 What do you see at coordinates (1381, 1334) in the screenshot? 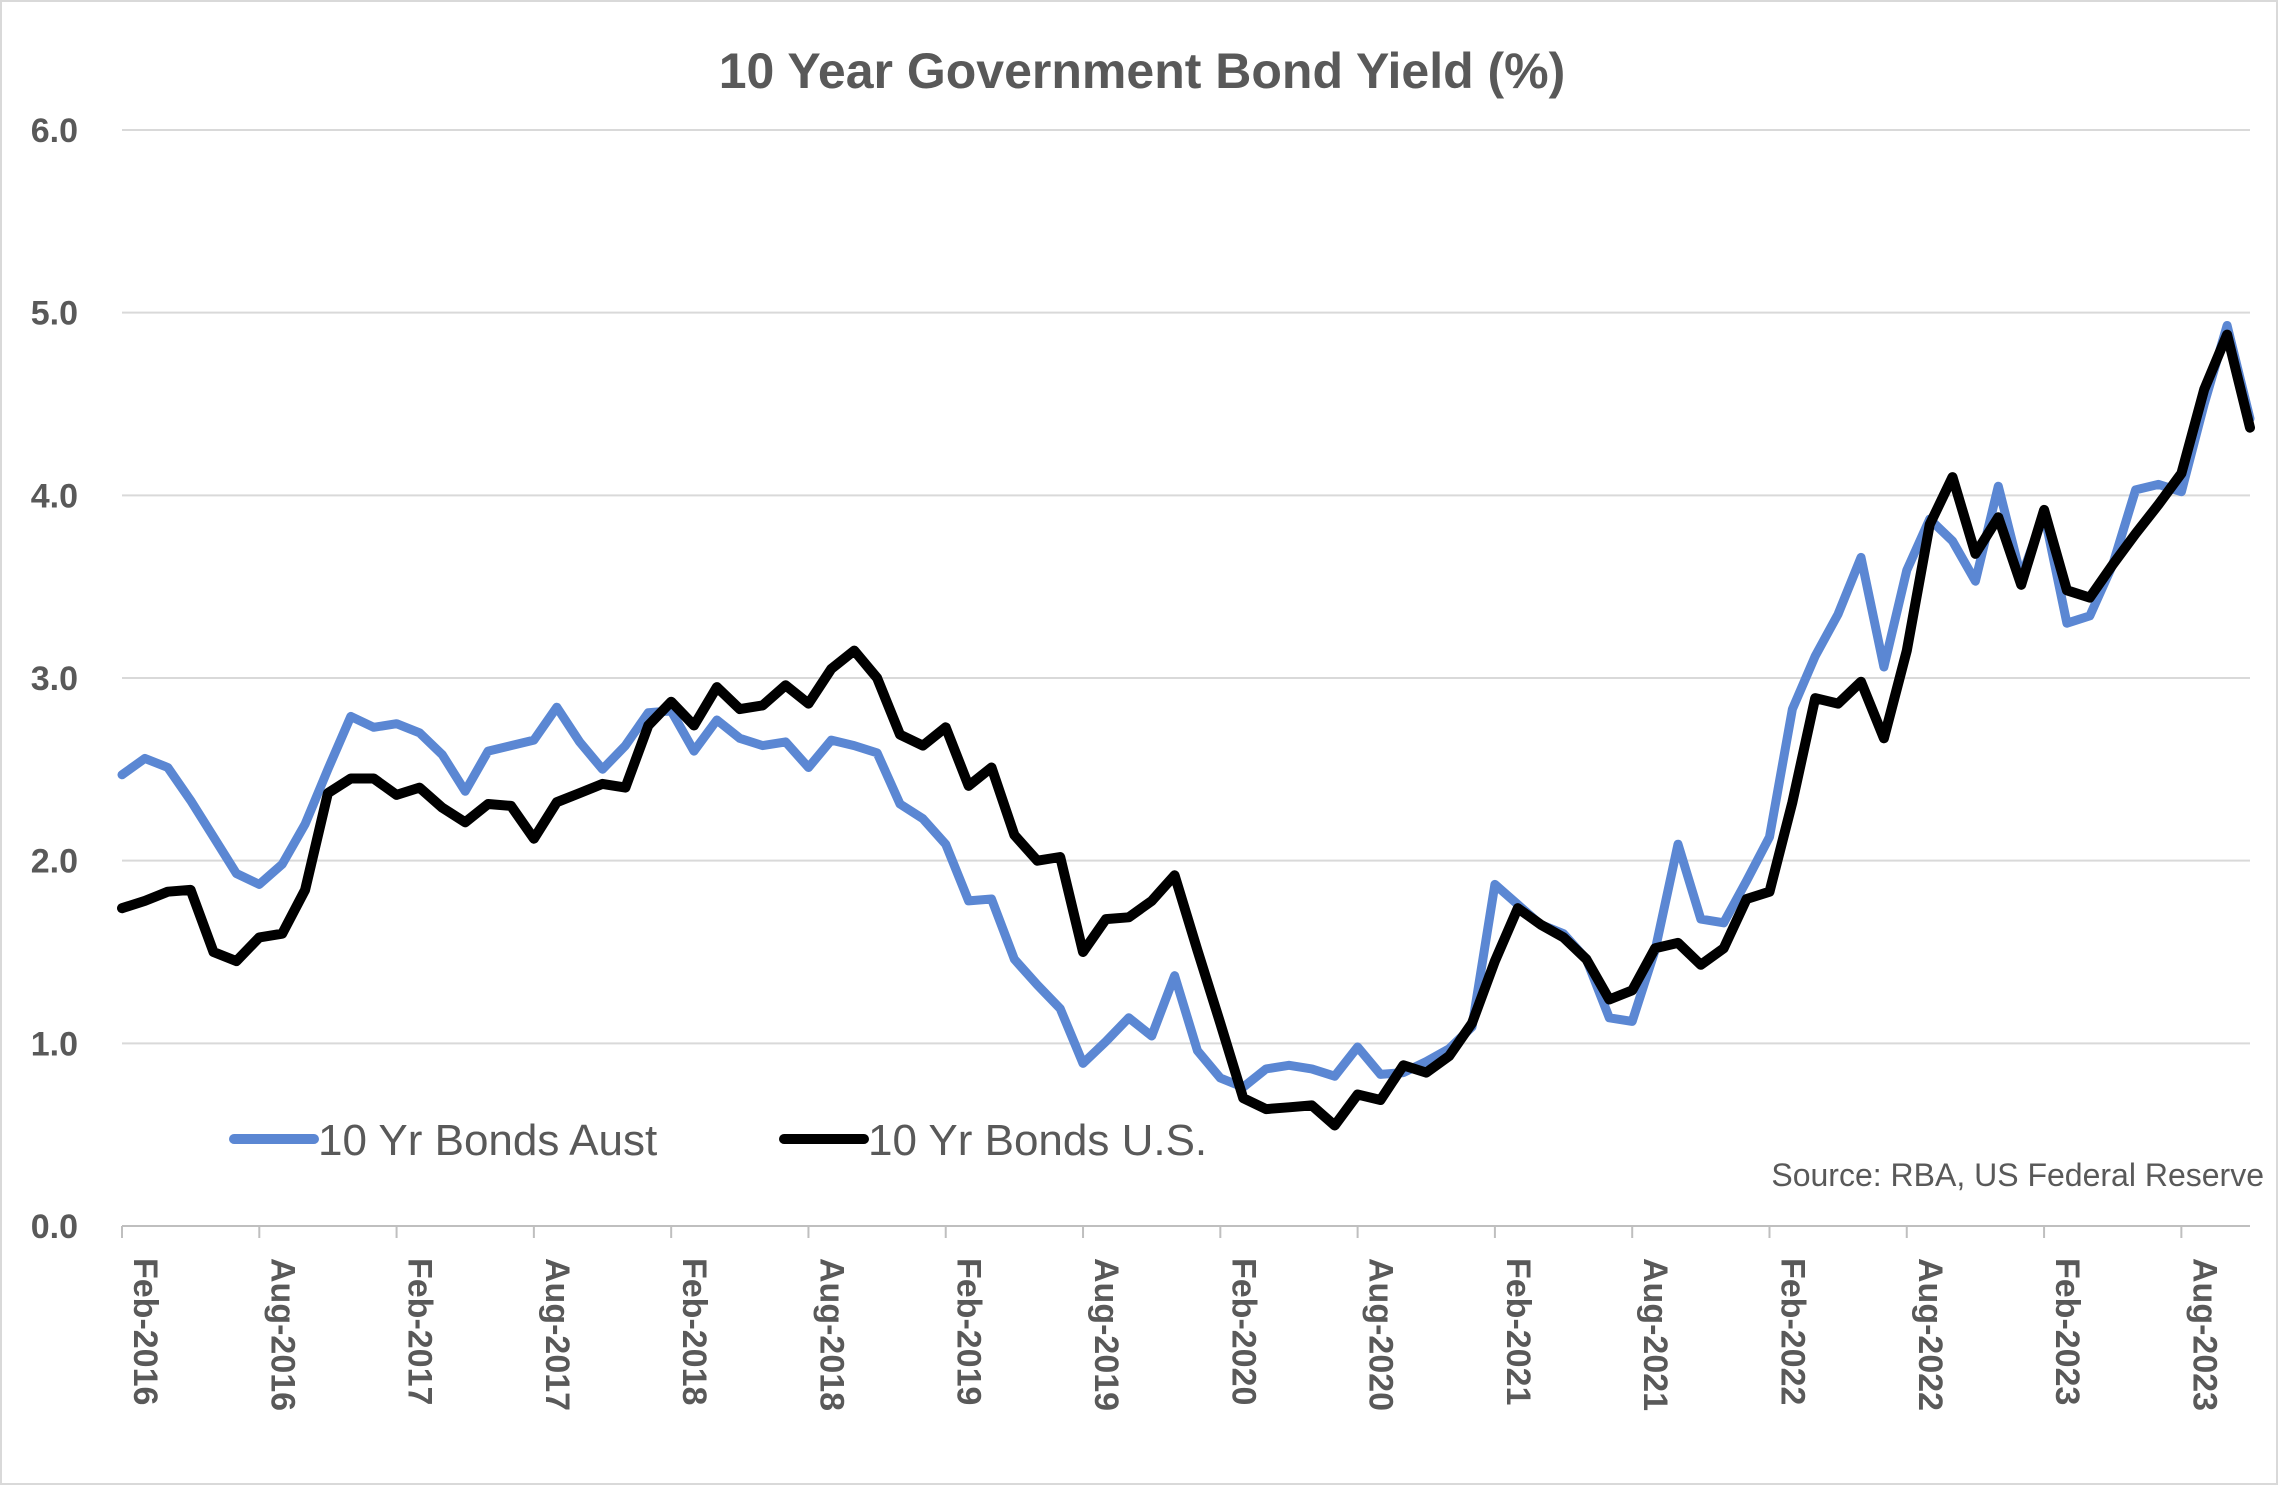
I see `x-tick-label: Aug-2020` at bounding box center [1381, 1334].